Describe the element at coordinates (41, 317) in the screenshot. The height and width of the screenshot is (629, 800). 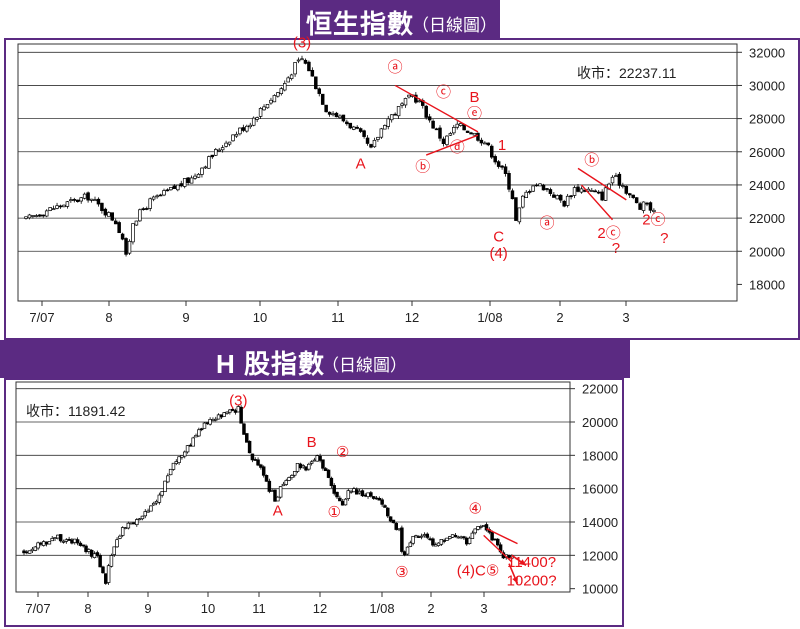
I see `hsi-xtick-label: 7/07` at that location.